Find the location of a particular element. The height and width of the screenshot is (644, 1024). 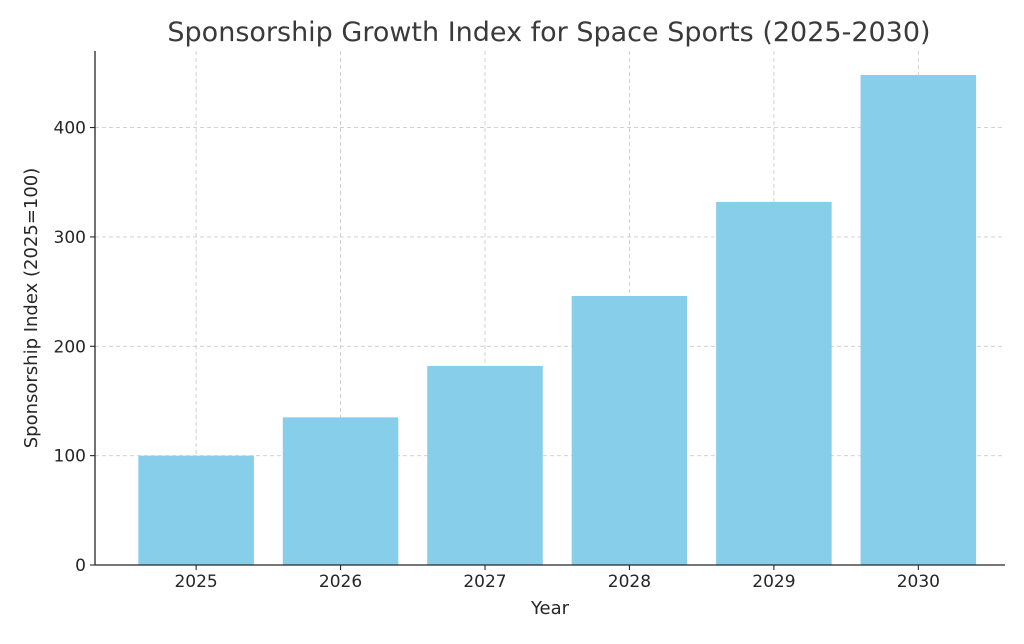

x-tick-label: 2029 is located at coordinates (773, 582).